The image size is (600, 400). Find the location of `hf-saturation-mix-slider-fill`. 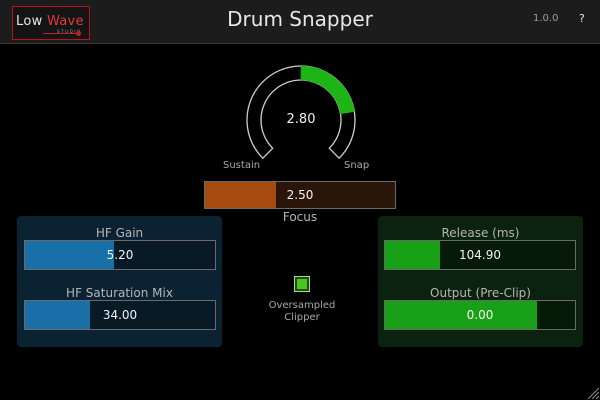

hf-saturation-mix-slider-fill is located at coordinates (57, 315).